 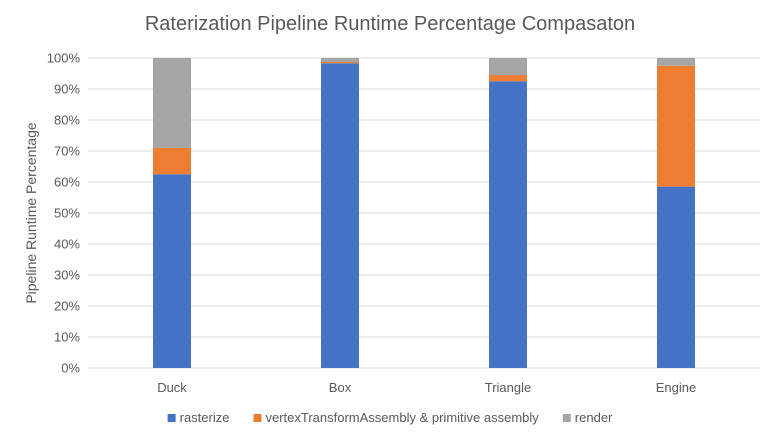 I want to click on y-tick-label: 70%, so click(x=67, y=151).